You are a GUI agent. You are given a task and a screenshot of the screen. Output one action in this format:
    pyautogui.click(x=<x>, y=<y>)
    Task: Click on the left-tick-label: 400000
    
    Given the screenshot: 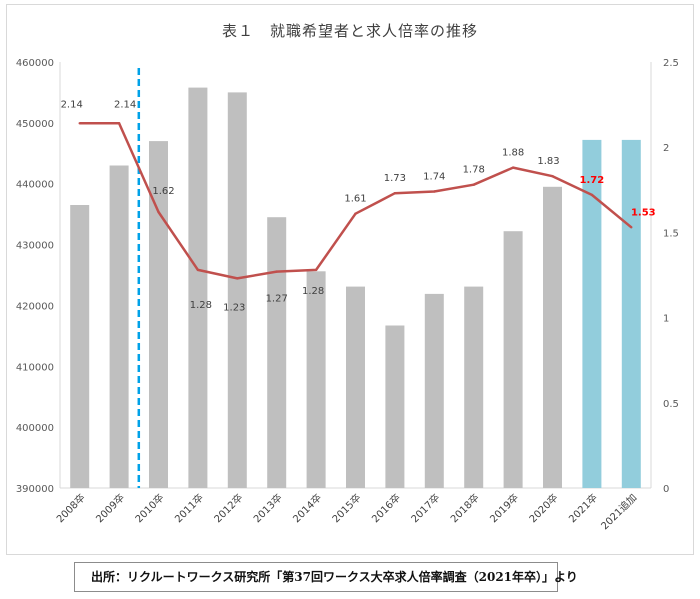 What is the action you would take?
    pyautogui.click(x=35, y=428)
    